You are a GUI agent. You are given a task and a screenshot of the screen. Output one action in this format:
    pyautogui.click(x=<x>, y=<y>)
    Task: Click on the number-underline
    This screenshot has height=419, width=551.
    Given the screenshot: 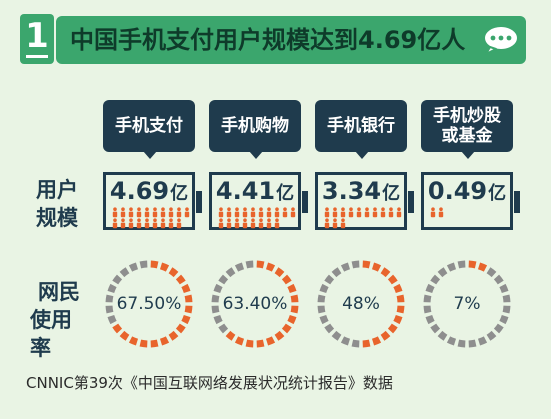 What is the action you would take?
    pyautogui.click(x=37, y=56)
    